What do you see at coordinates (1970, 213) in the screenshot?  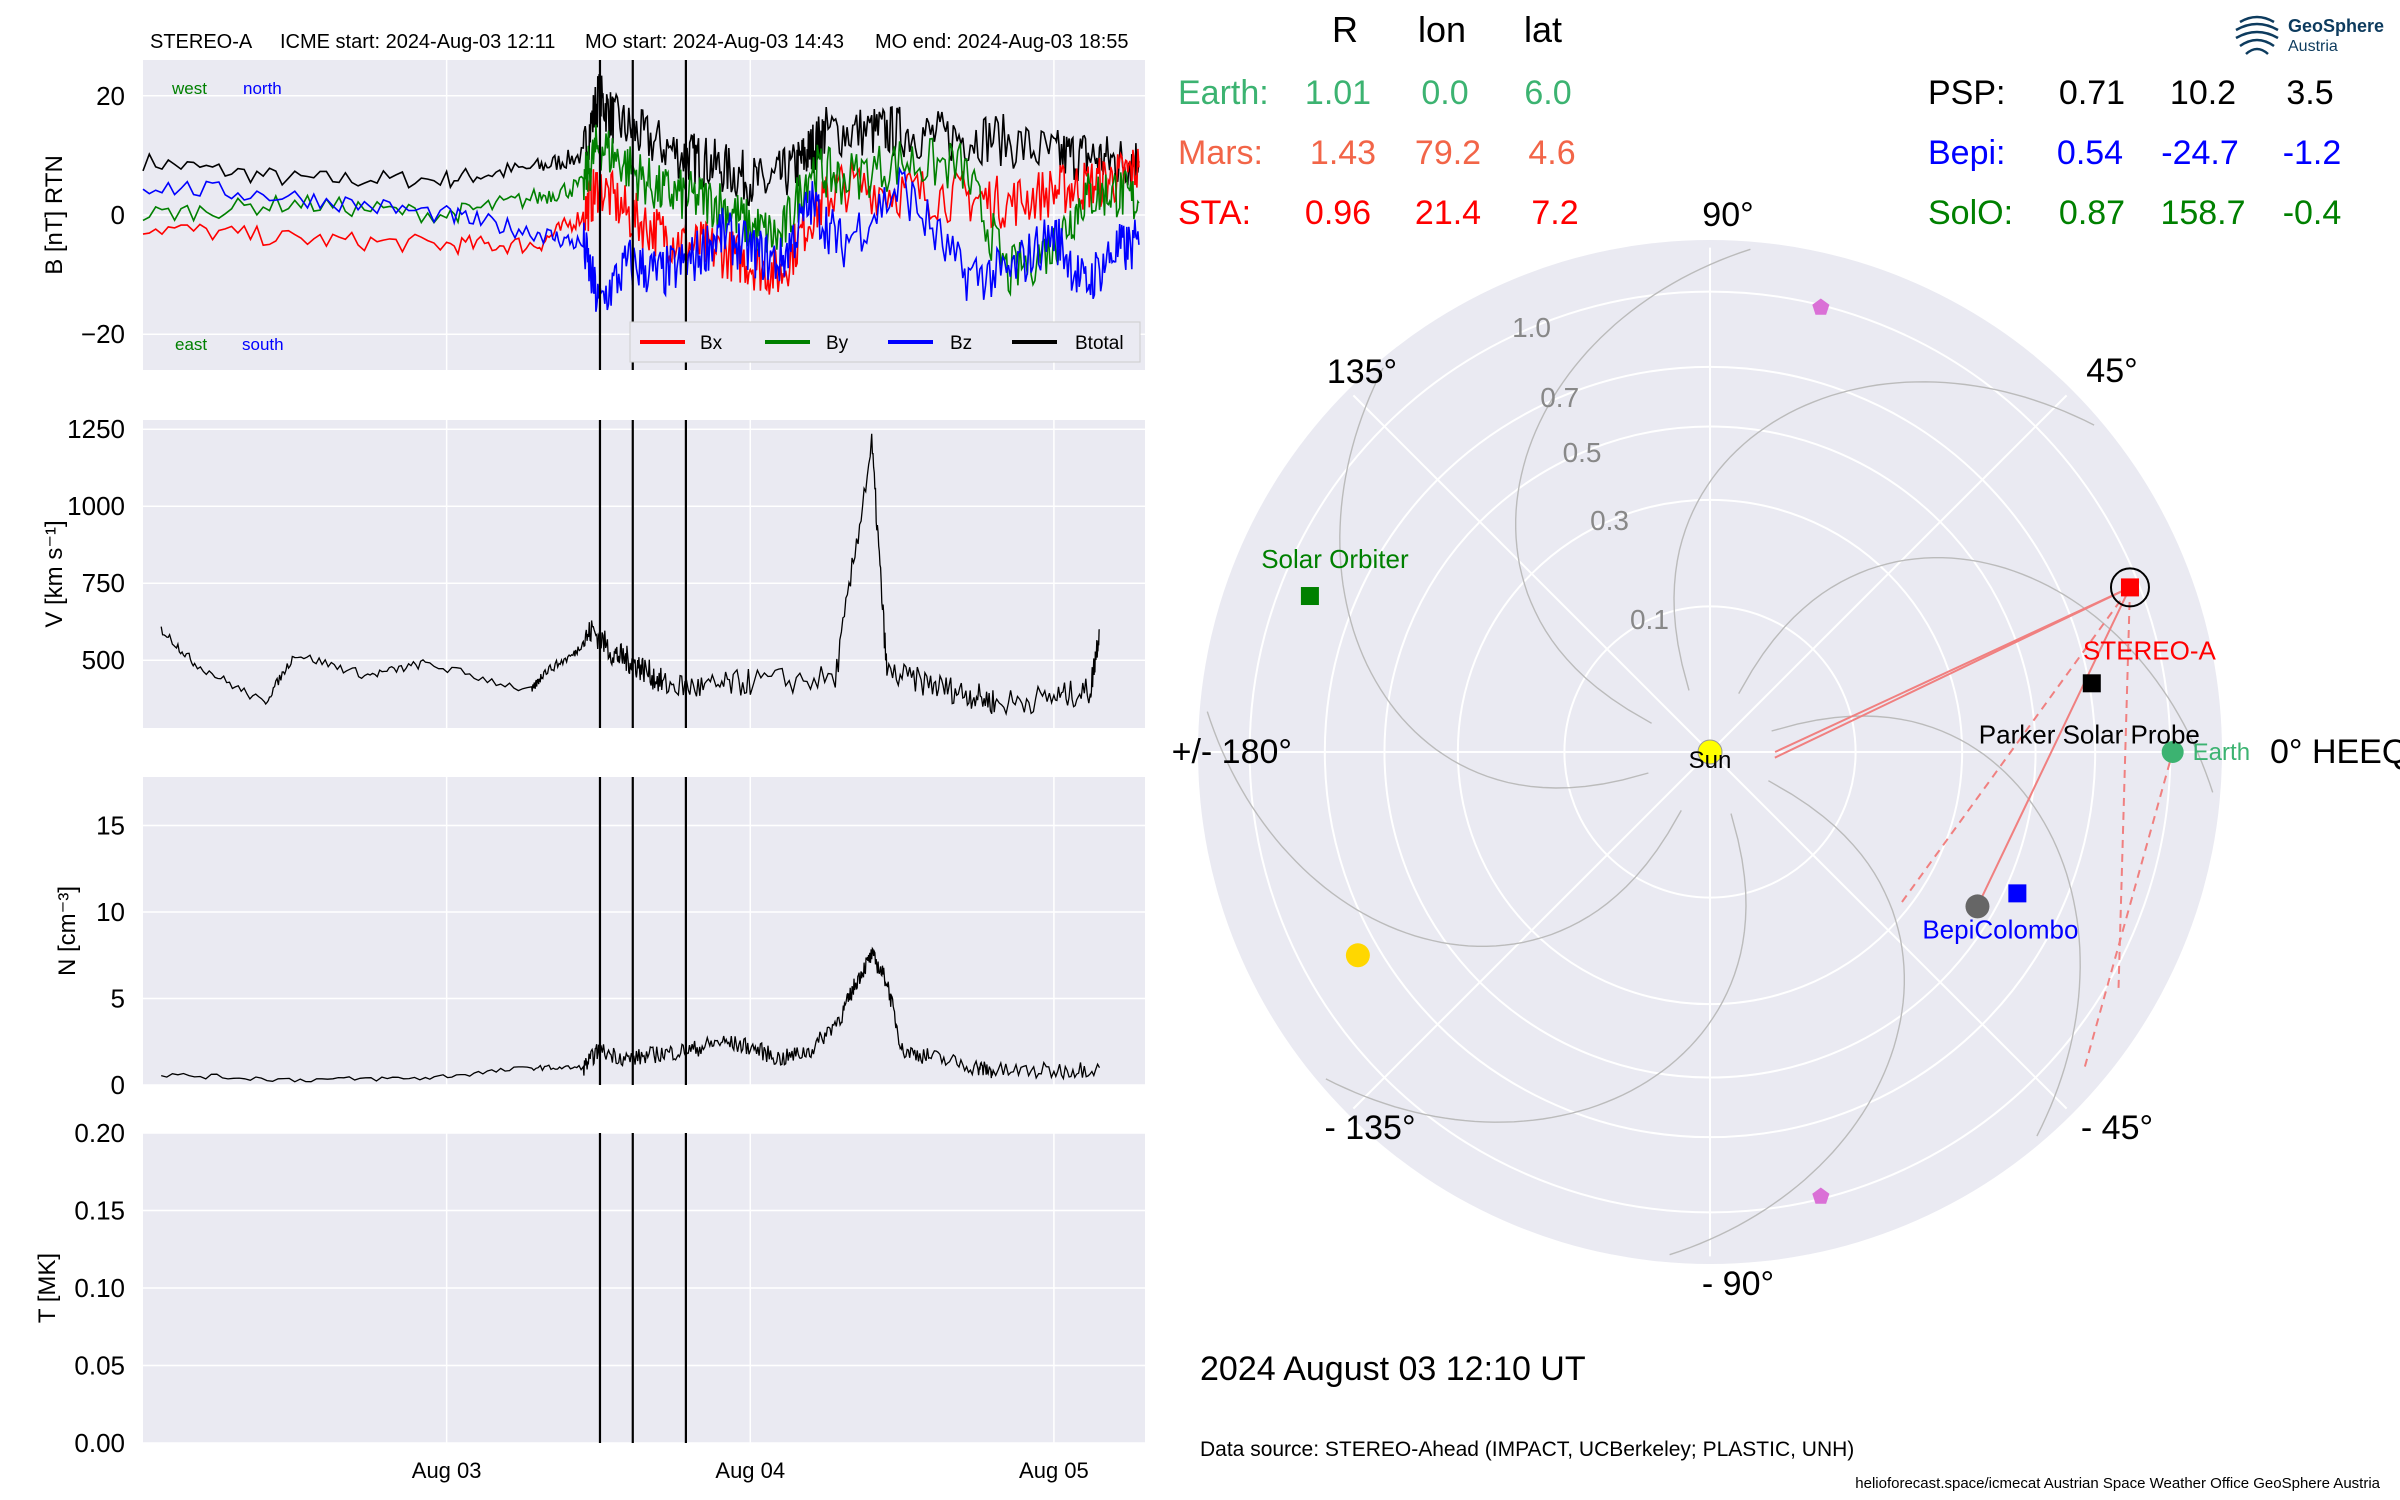 I see `row-solo-name: SolO:` at bounding box center [1970, 213].